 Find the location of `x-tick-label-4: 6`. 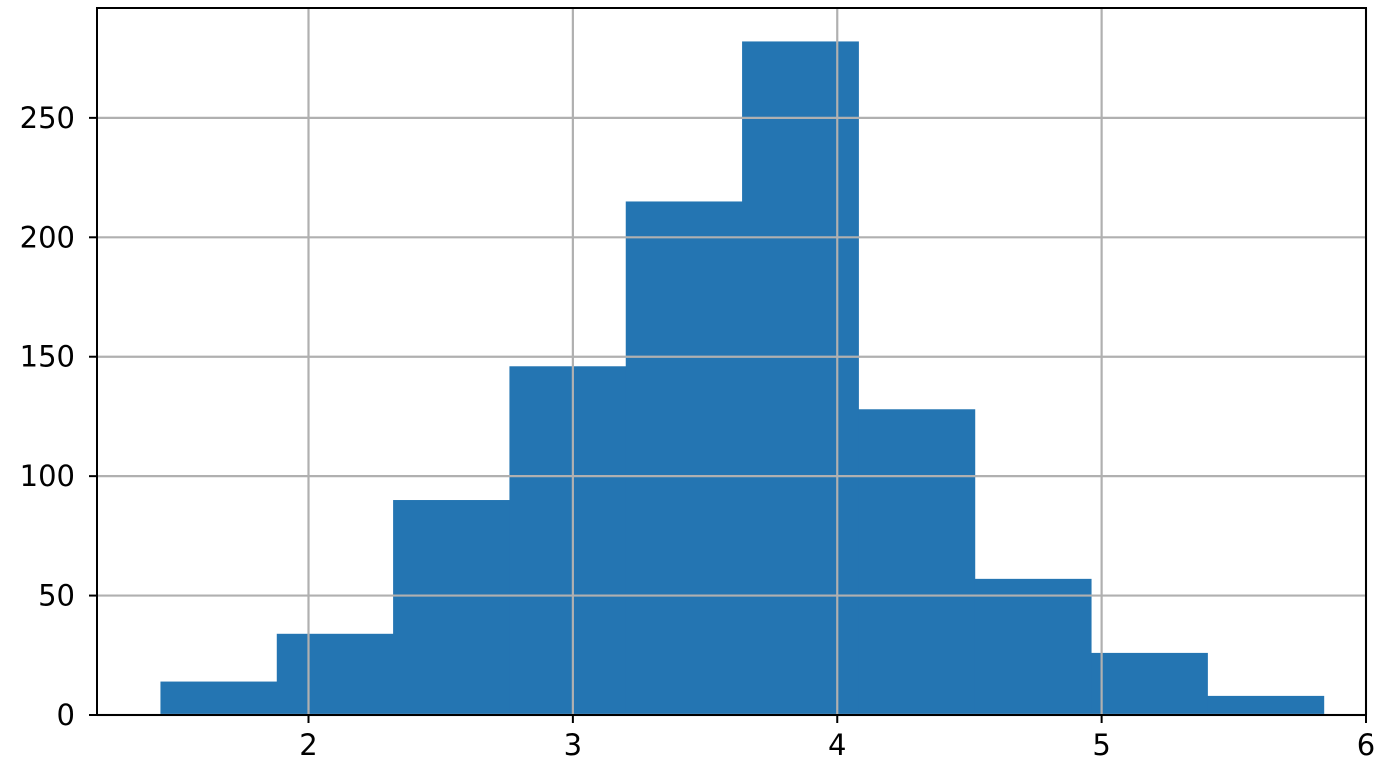

x-tick-label-4: 6 is located at coordinates (1366, 745).